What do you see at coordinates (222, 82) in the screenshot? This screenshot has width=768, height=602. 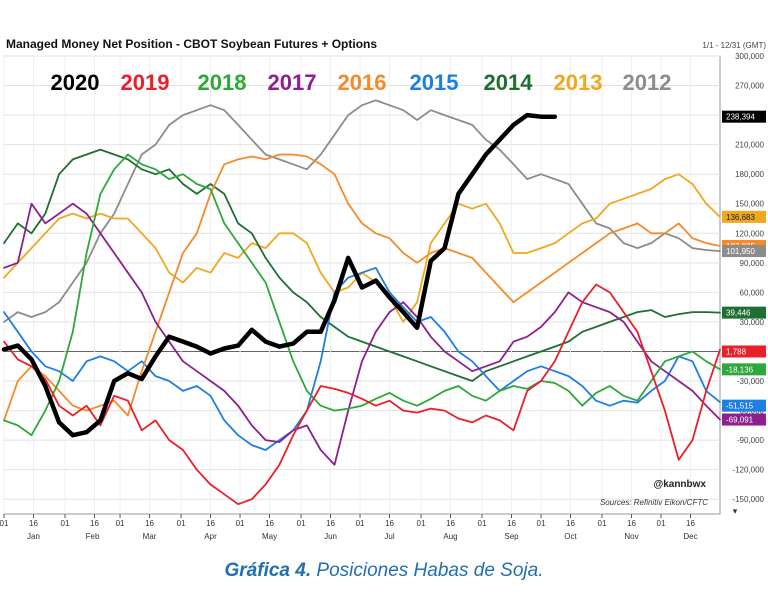 I see `legend-entry-2018: 2018` at bounding box center [222, 82].